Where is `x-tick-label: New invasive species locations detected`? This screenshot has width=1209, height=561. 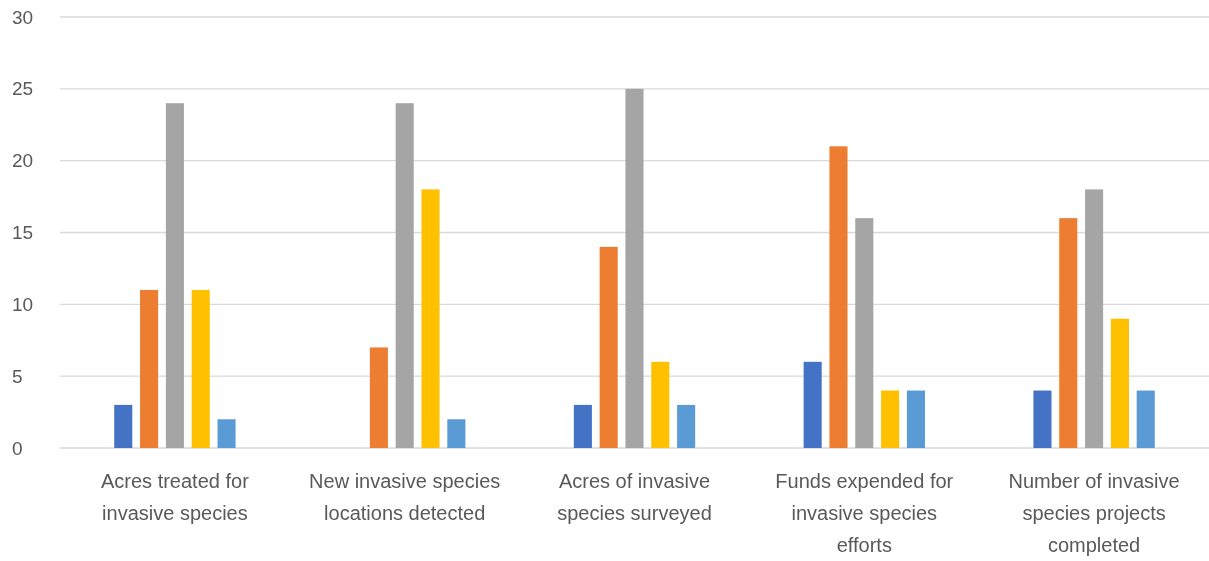 x-tick-label: New invasive species locations detected is located at coordinates (405, 497).